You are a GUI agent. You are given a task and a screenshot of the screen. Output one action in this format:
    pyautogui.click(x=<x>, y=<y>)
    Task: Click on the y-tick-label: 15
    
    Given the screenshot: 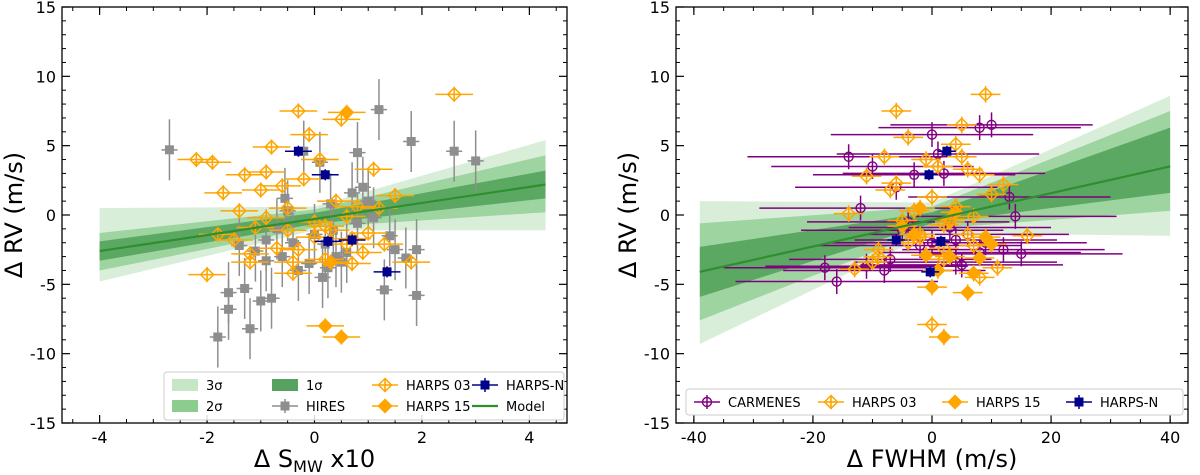 What is the action you would take?
    pyautogui.click(x=46, y=8)
    